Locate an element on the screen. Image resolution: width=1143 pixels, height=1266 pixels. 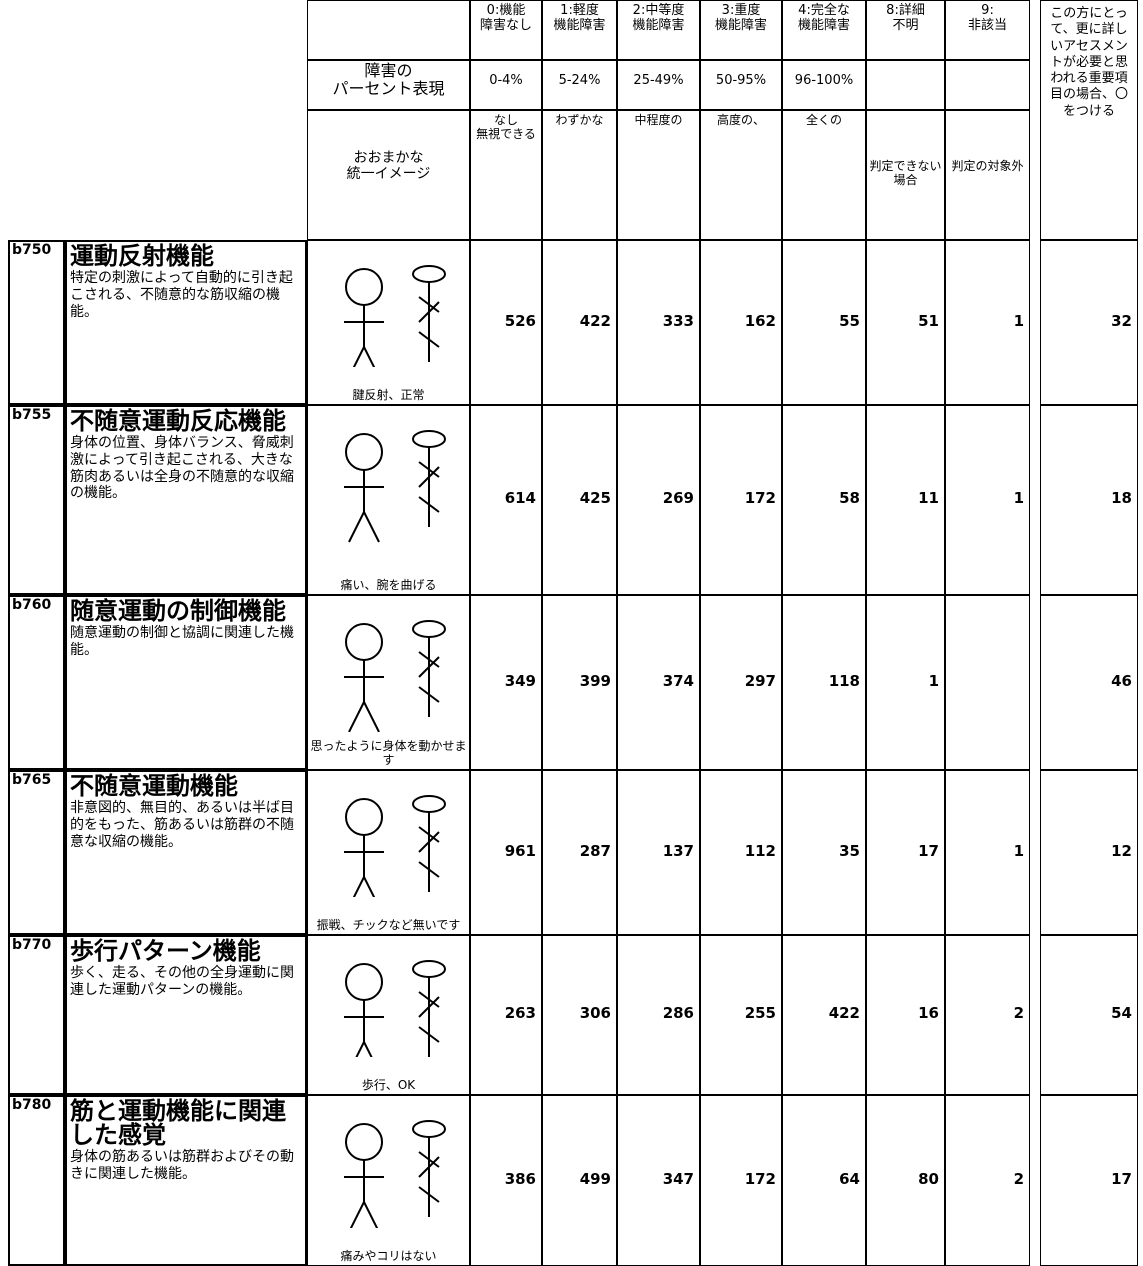
value: 399 is located at coordinates (595, 680).